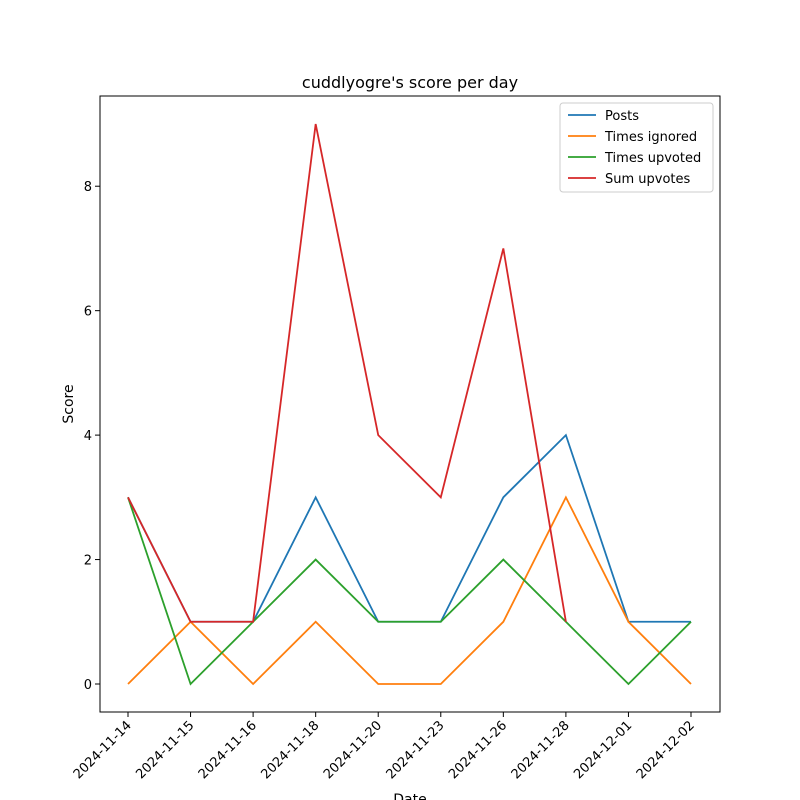 This screenshot has width=800, height=800. What do you see at coordinates (69, 403) in the screenshot?
I see `y-axis-title: Score` at bounding box center [69, 403].